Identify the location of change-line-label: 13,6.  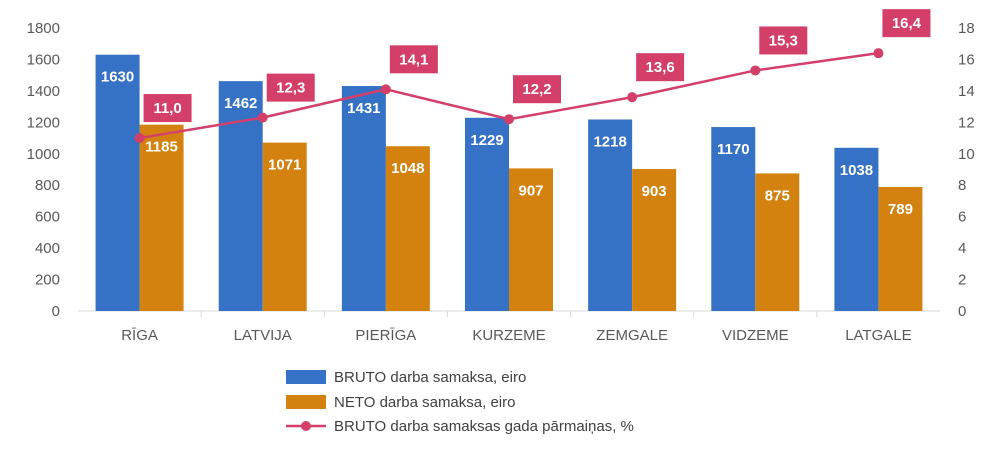
(660, 67).